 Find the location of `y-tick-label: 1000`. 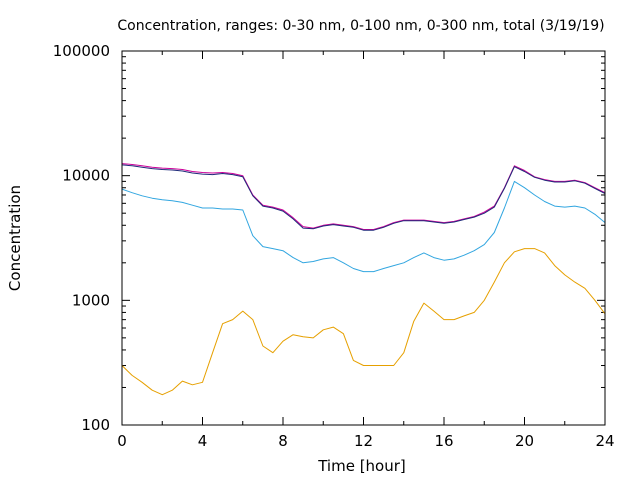

y-tick-label: 1000 is located at coordinates (91, 300).